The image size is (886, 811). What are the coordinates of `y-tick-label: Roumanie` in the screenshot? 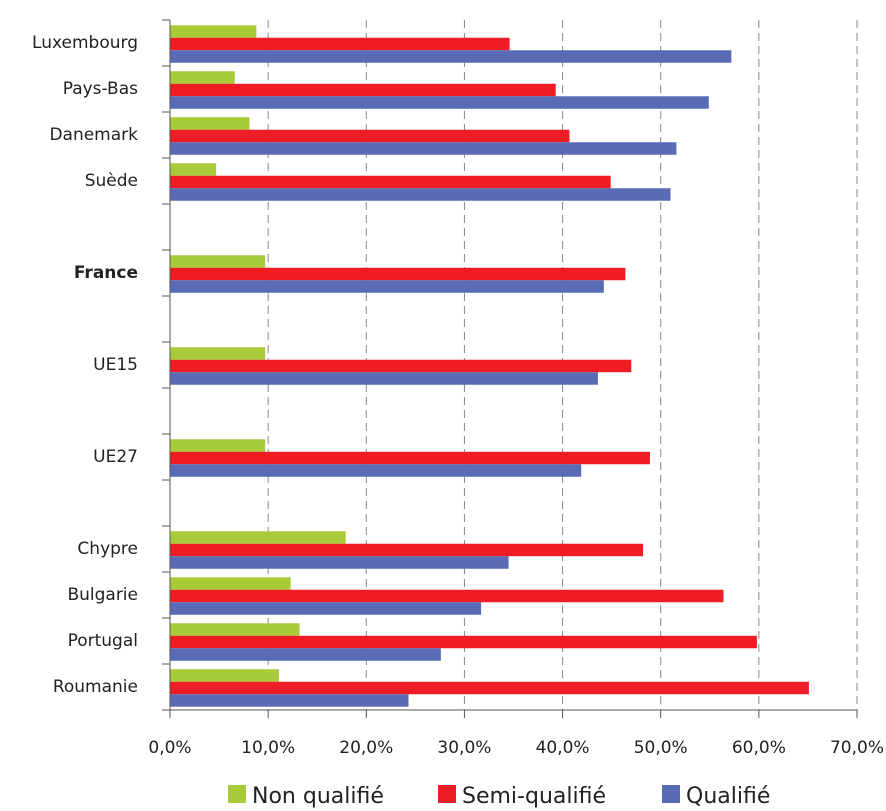 It's located at (95, 687).